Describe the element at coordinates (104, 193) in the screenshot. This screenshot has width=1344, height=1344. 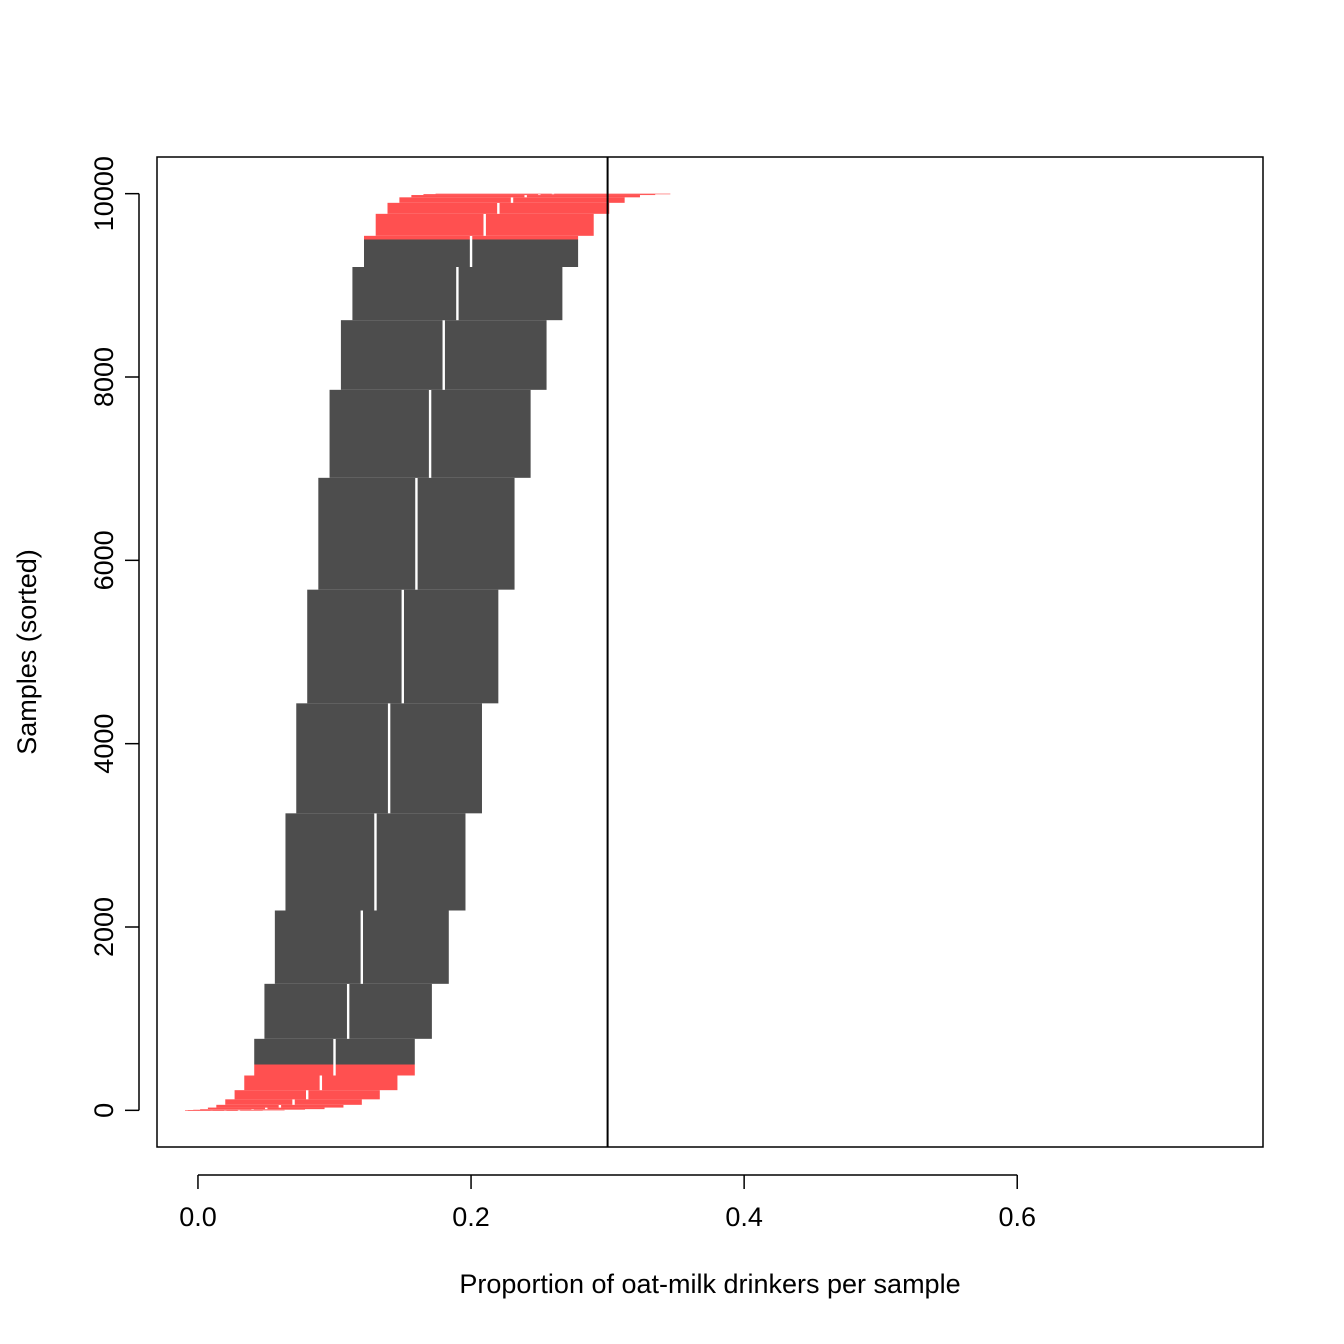
I see `y-tick-label: 10000` at that location.